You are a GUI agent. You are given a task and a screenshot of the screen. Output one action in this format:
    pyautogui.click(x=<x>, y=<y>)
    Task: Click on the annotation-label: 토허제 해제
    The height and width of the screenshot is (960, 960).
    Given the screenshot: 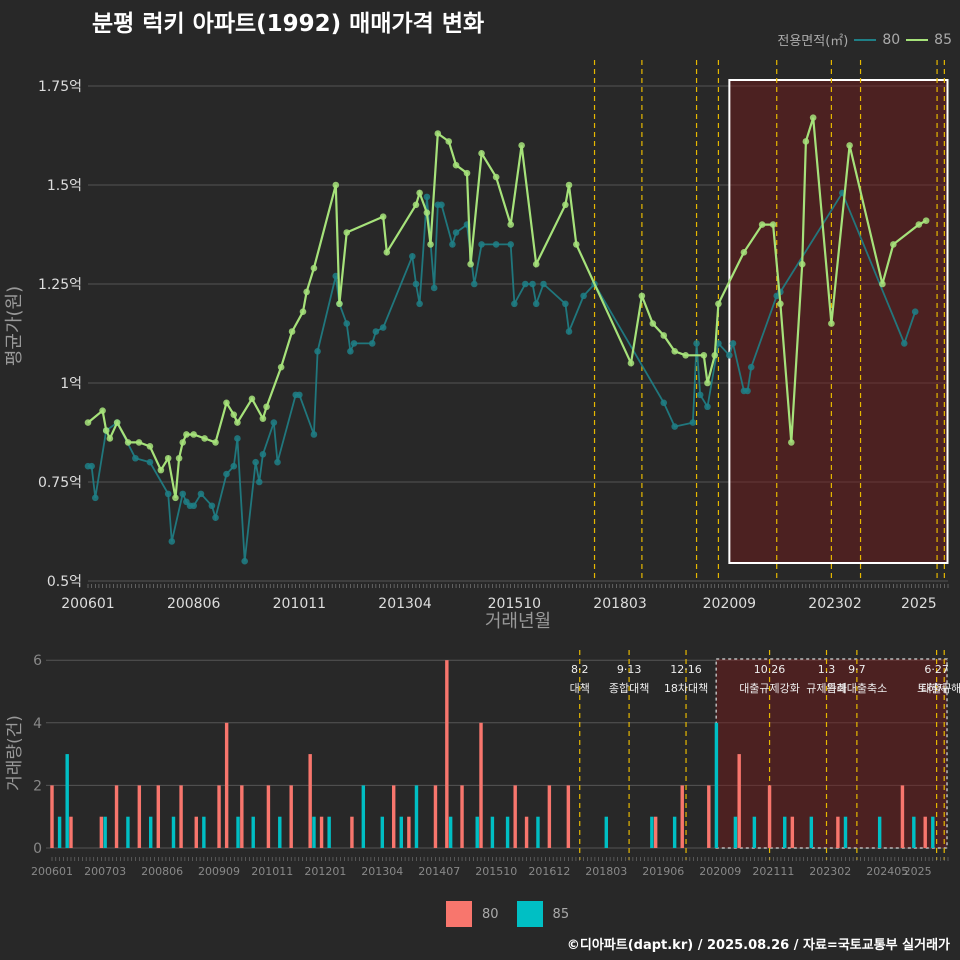 What is the action you would take?
    pyautogui.click(x=938, y=688)
    